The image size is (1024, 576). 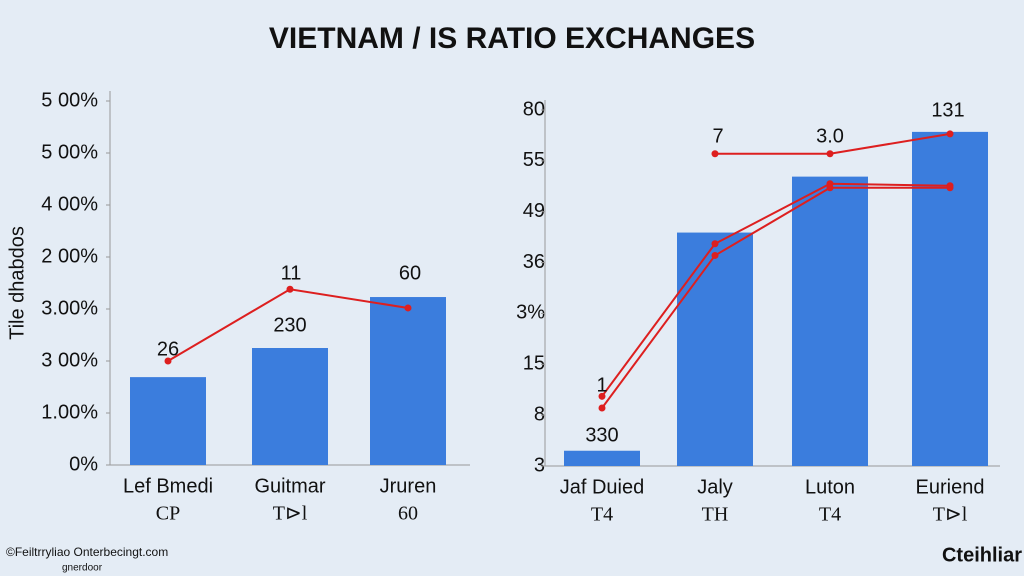 I want to click on y-tick-label: 55, so click(x=534, y=160).